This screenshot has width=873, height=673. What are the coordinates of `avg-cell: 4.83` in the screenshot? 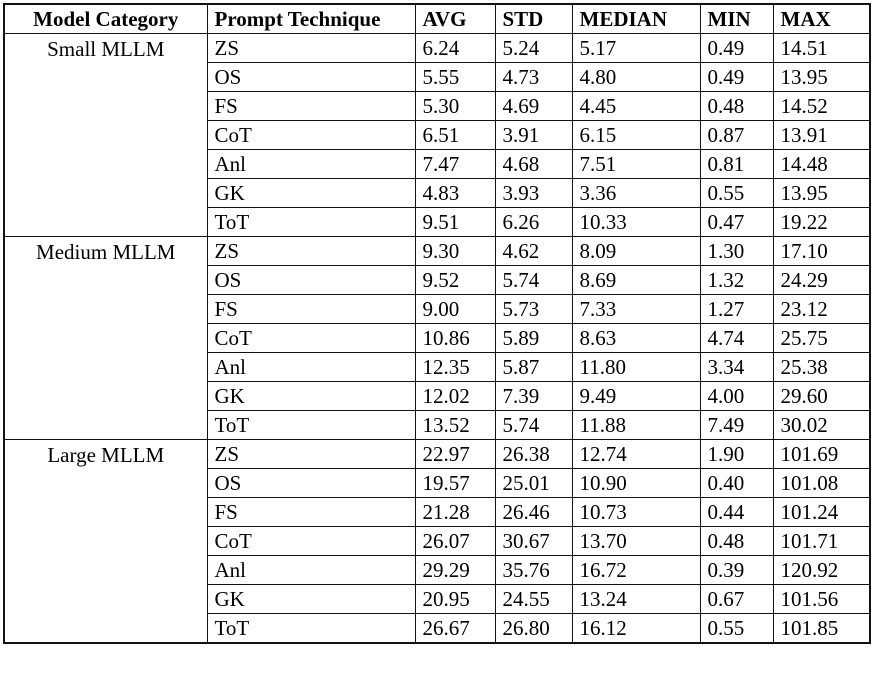 It's located at (455, 193).